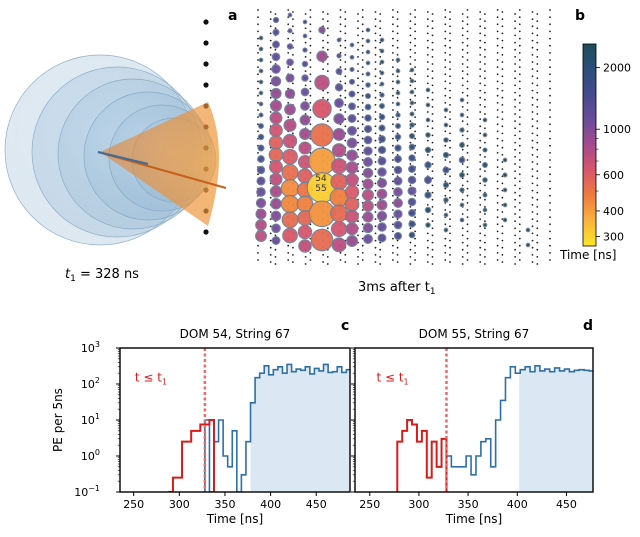  What do you see at coordinates (321, 179) in the screenshot?
I see `dom-54-label: 54` at bounding box center [321, 179].